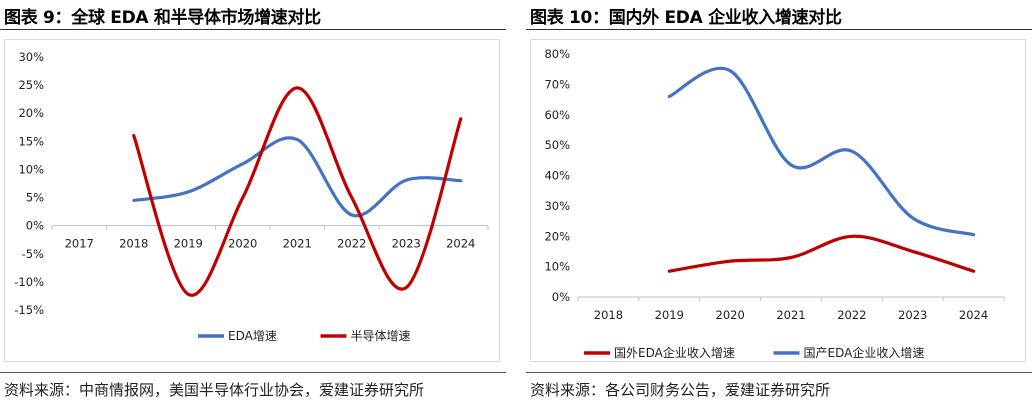 The height and width of the screenshot is (405, 1032). What do you see at coordinates (162, 18) in the screenshot?
I see `chart-title: 图表 9：全球 EDA 和半导体市场增速对比` at bounding box center [162, 18].